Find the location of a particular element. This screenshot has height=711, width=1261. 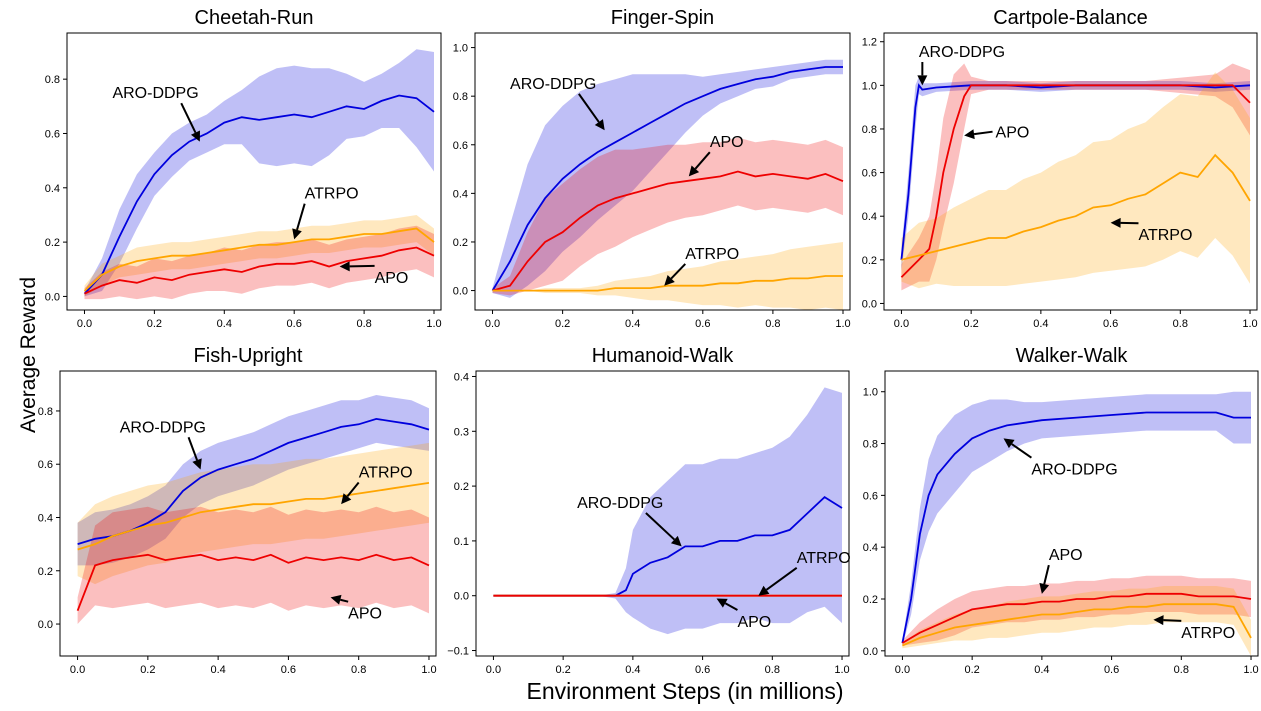

figure-ylabel: Average Reward is located at coordinates (28, 355).